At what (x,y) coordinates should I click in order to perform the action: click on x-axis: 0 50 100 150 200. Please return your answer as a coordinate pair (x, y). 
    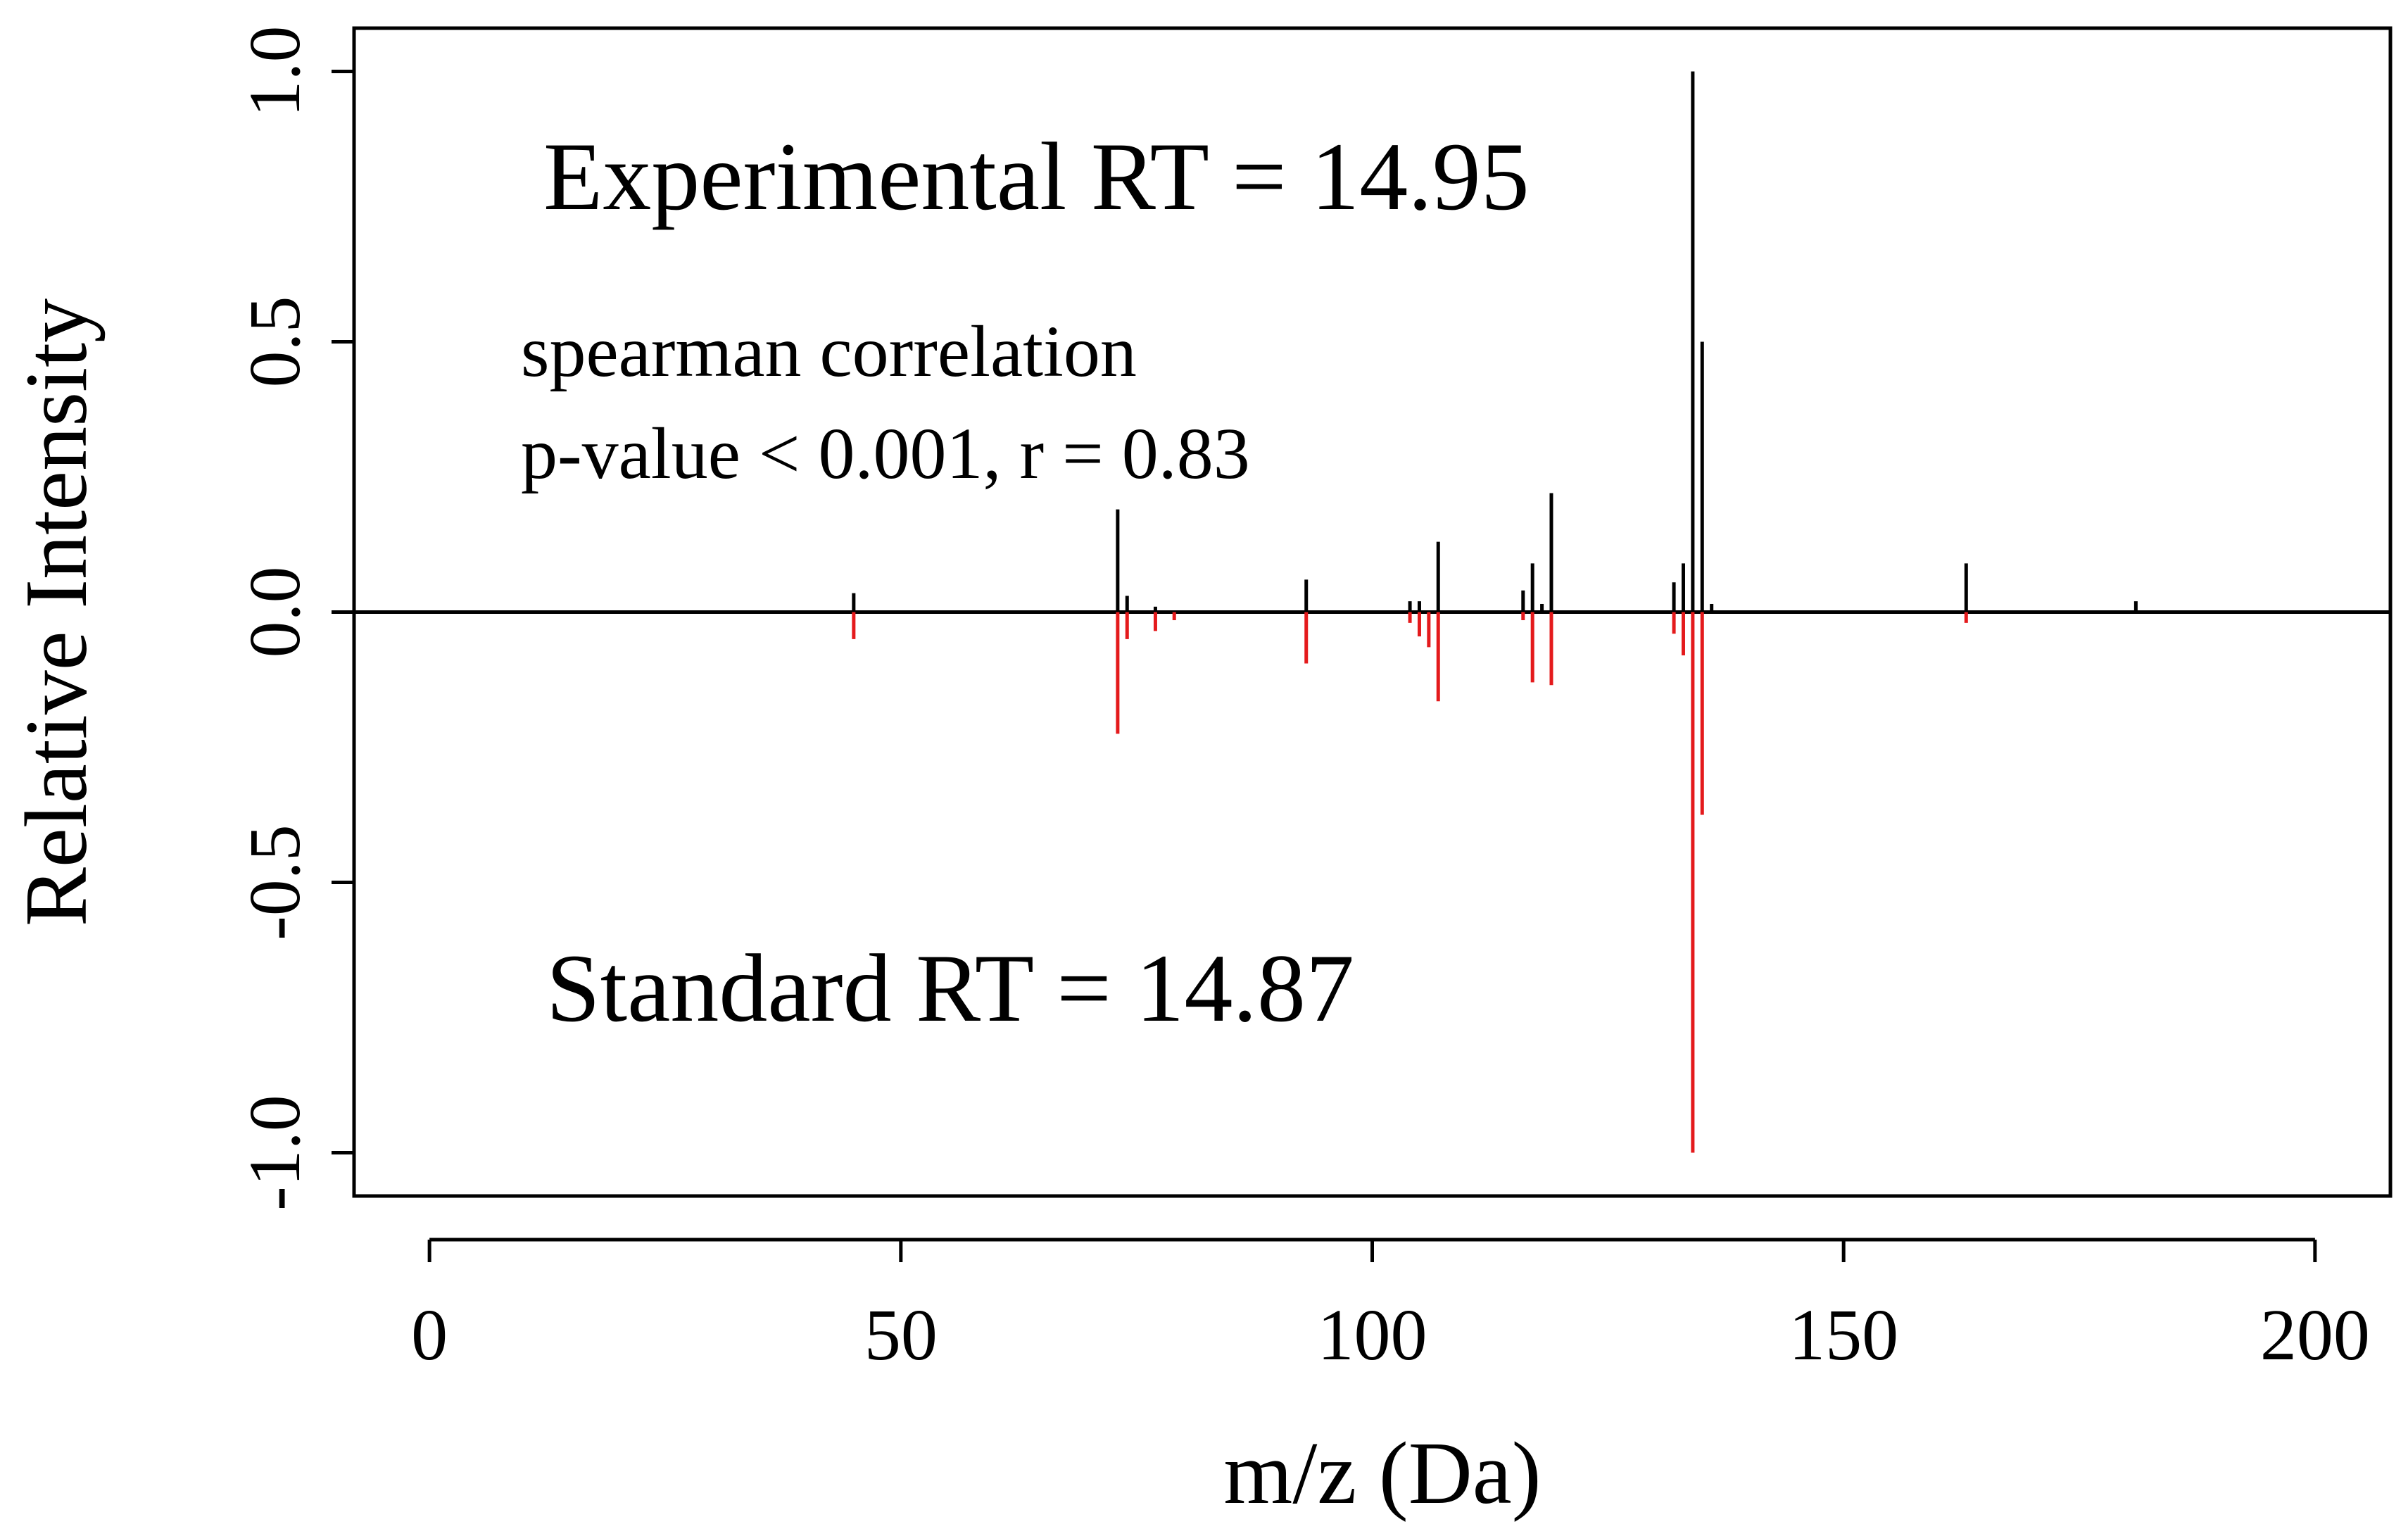
    Looking at the image, I should click on (1390, 1307).